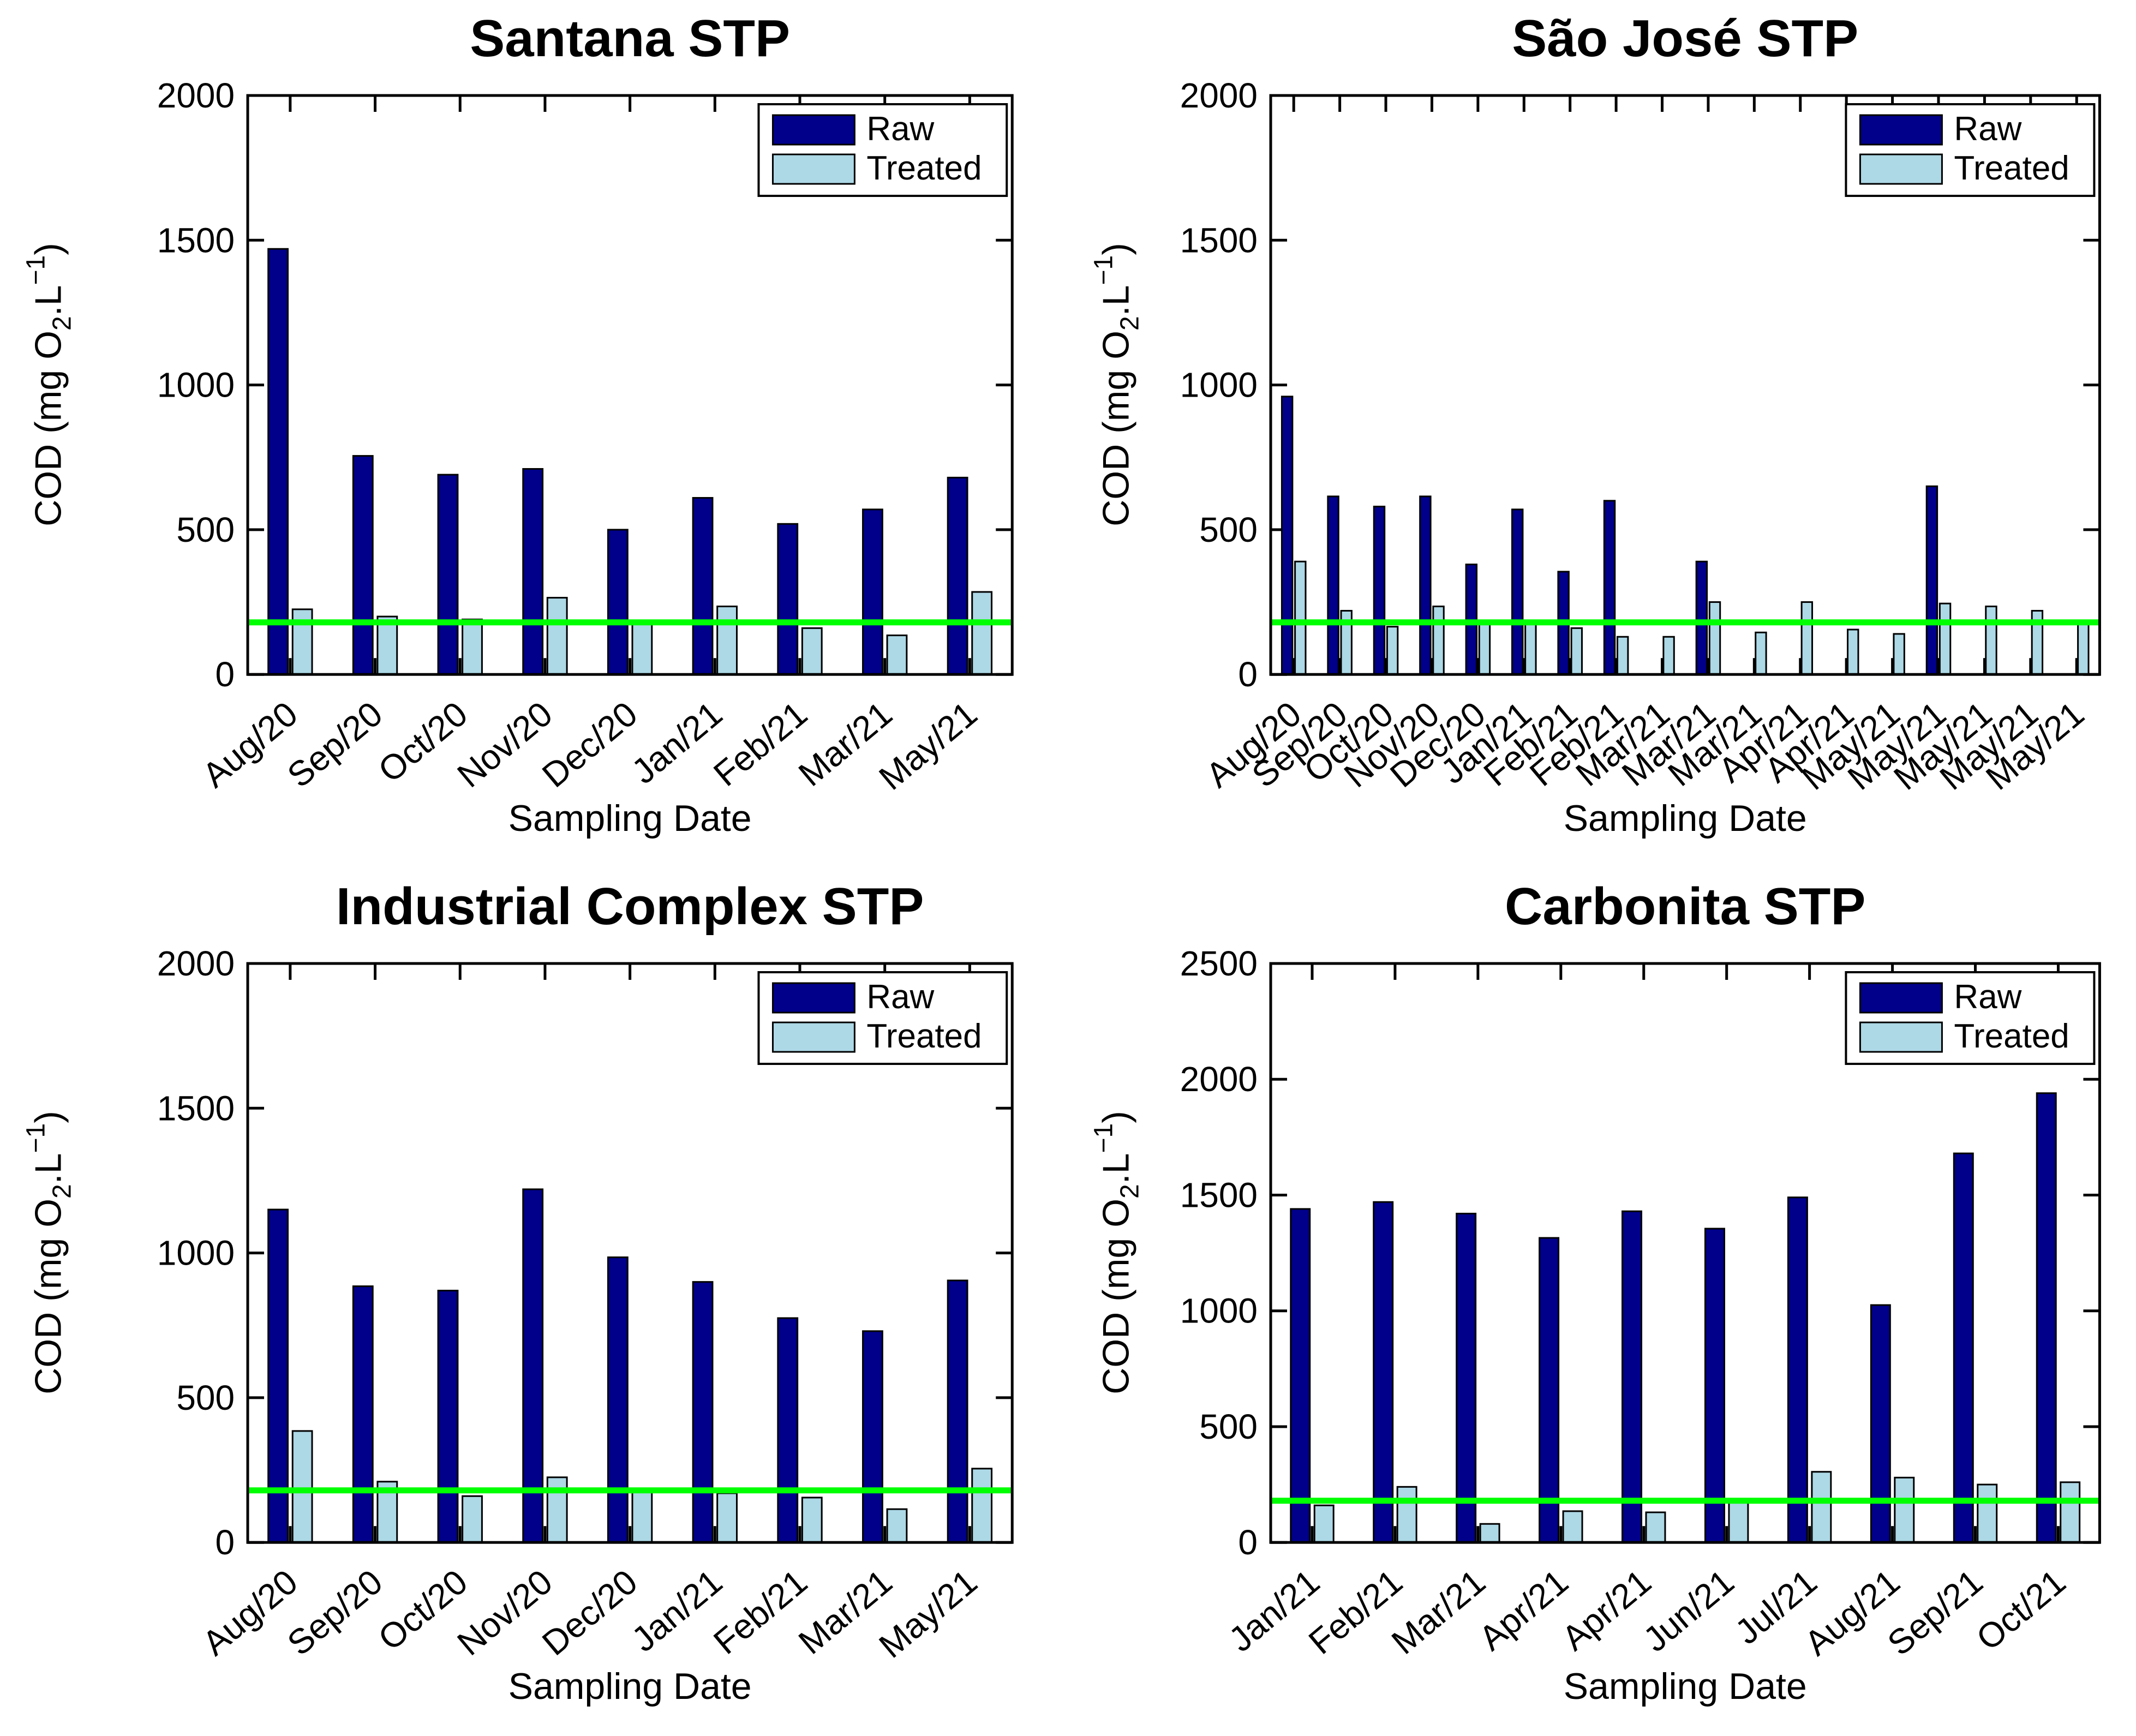 This screenshot has height=1736, width=2136. I want to click on x-tick-label: Dec/20, so click(590, 745).